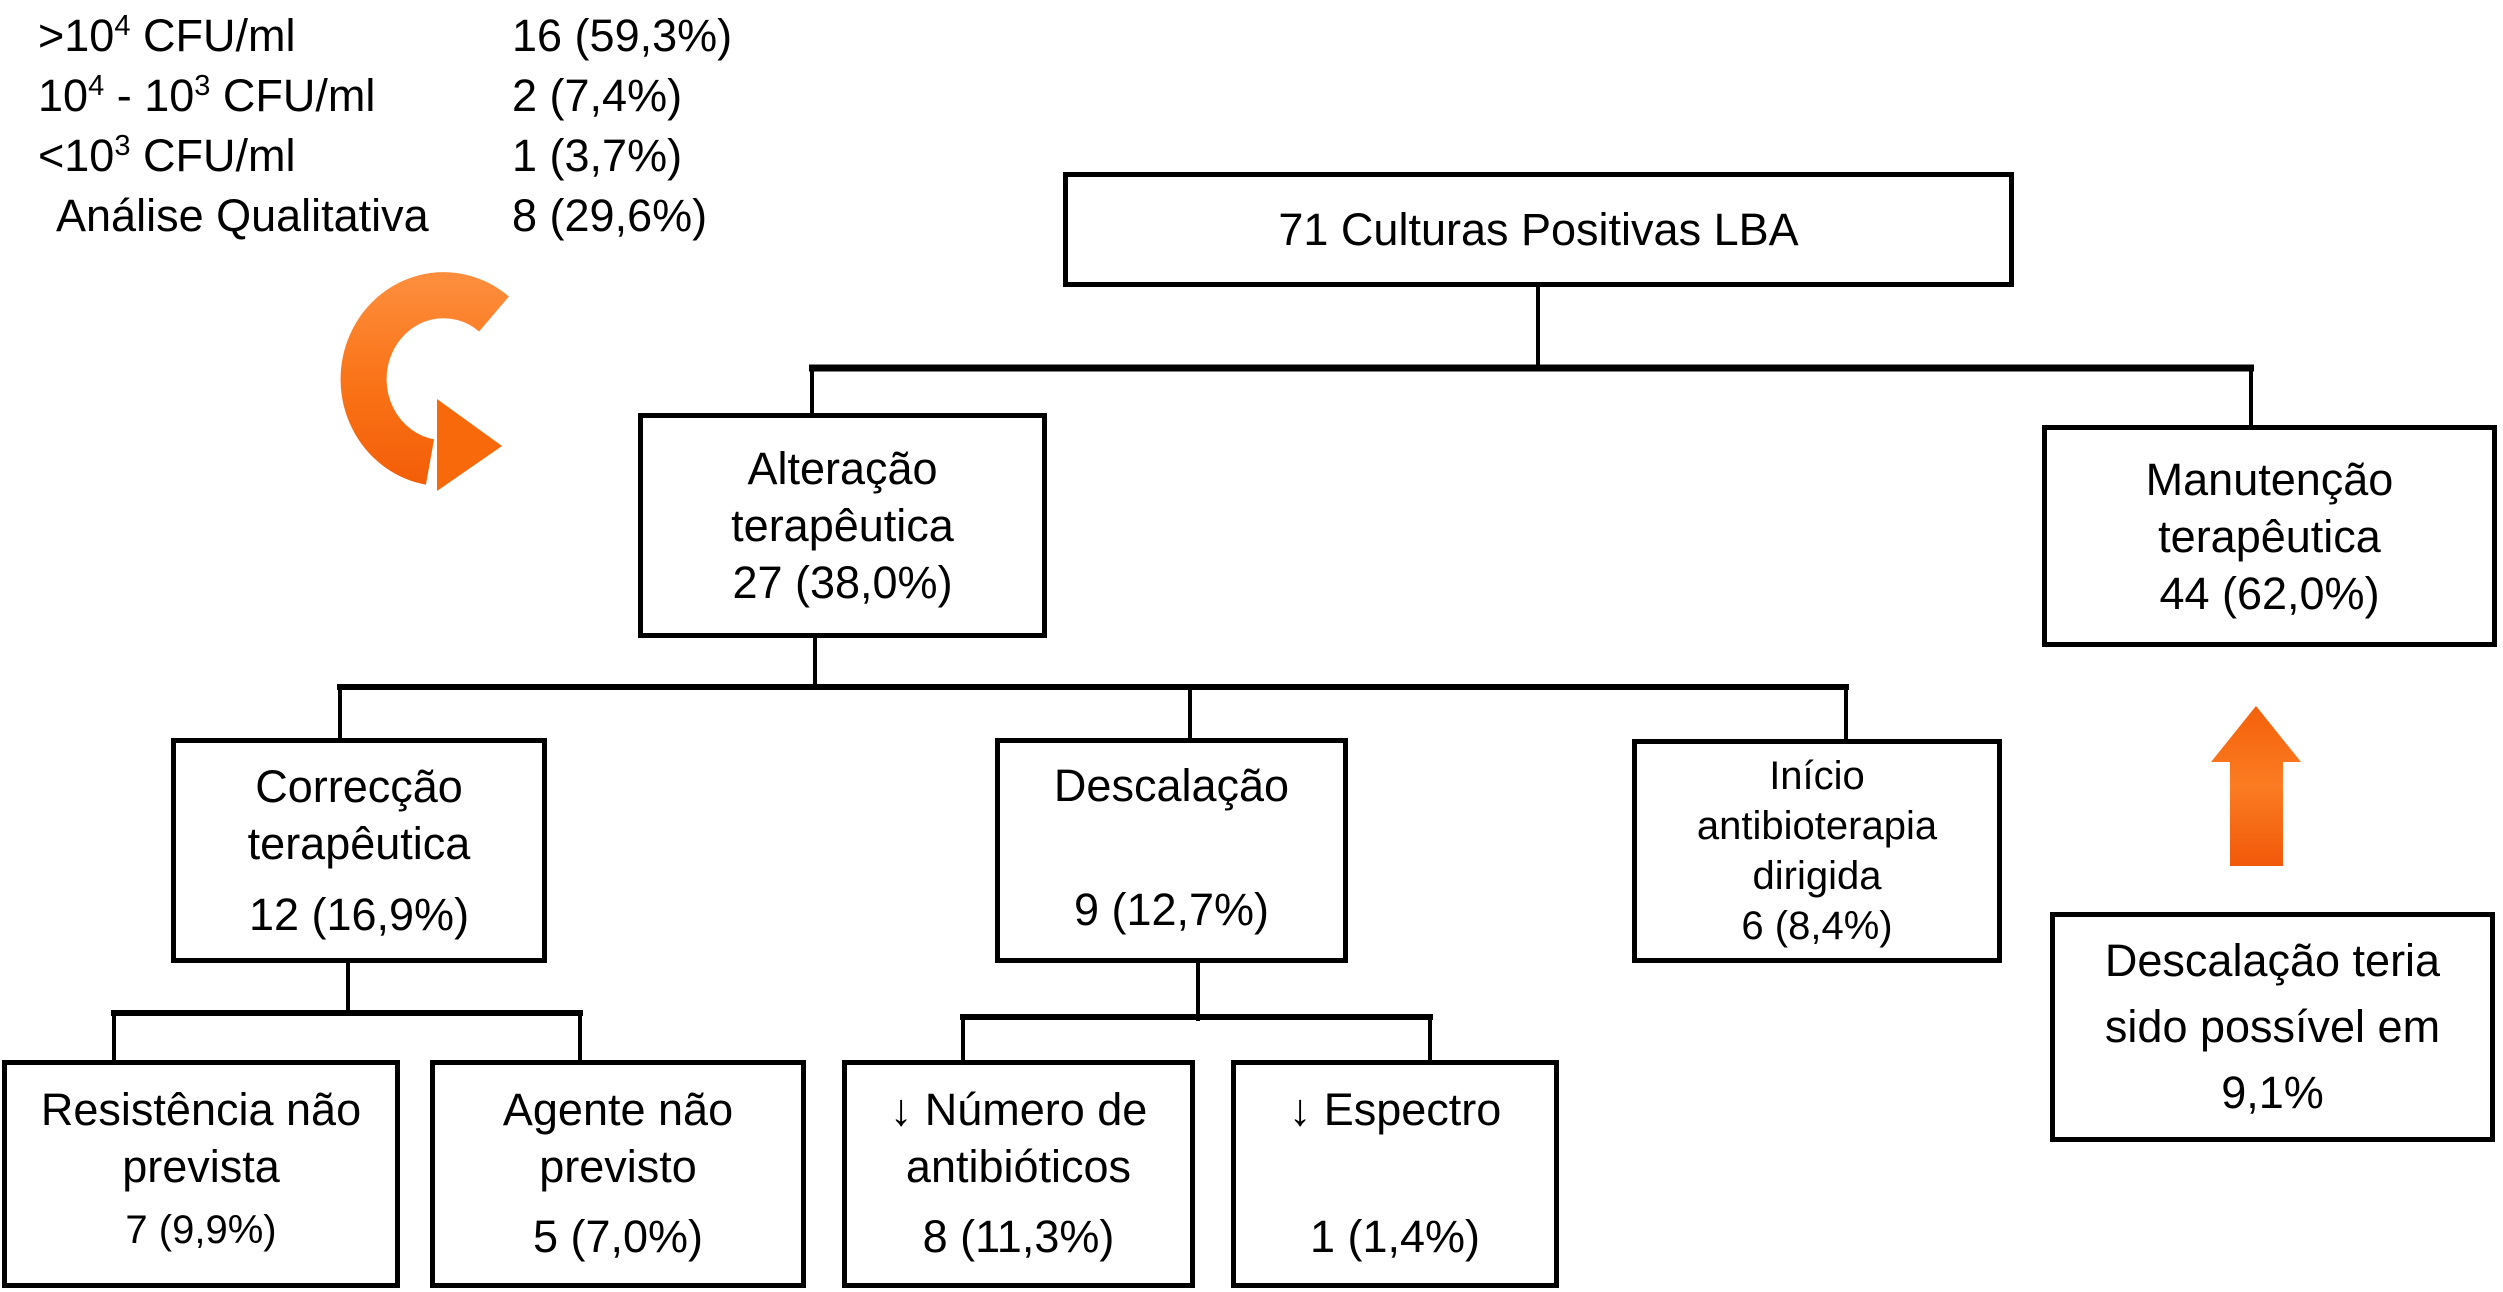  Describe the element at coordinates (2269, 593) in the screenshot. I see `box-line: 44 (62,0%)` at that location.